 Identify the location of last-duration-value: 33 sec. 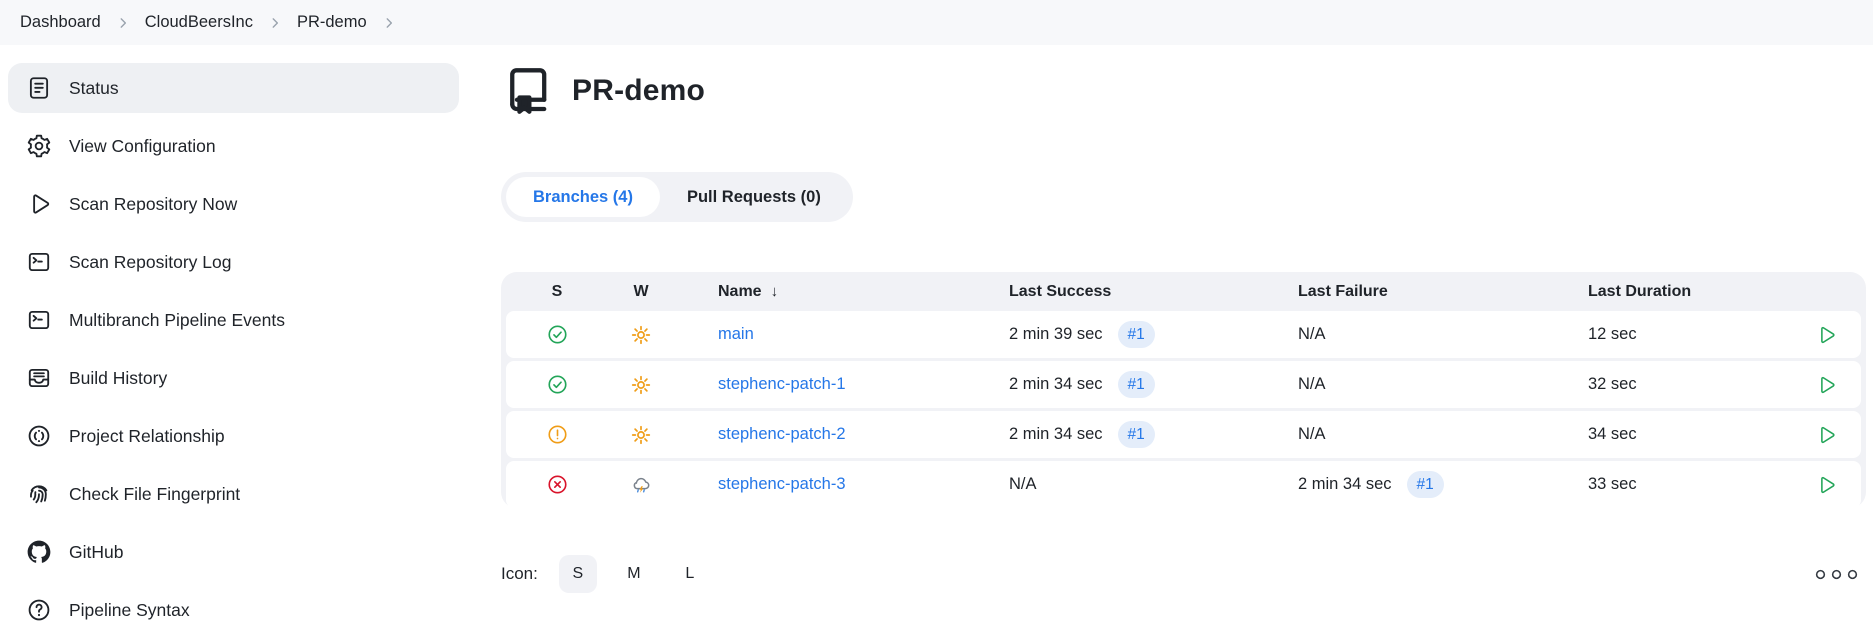
(1612, 484).